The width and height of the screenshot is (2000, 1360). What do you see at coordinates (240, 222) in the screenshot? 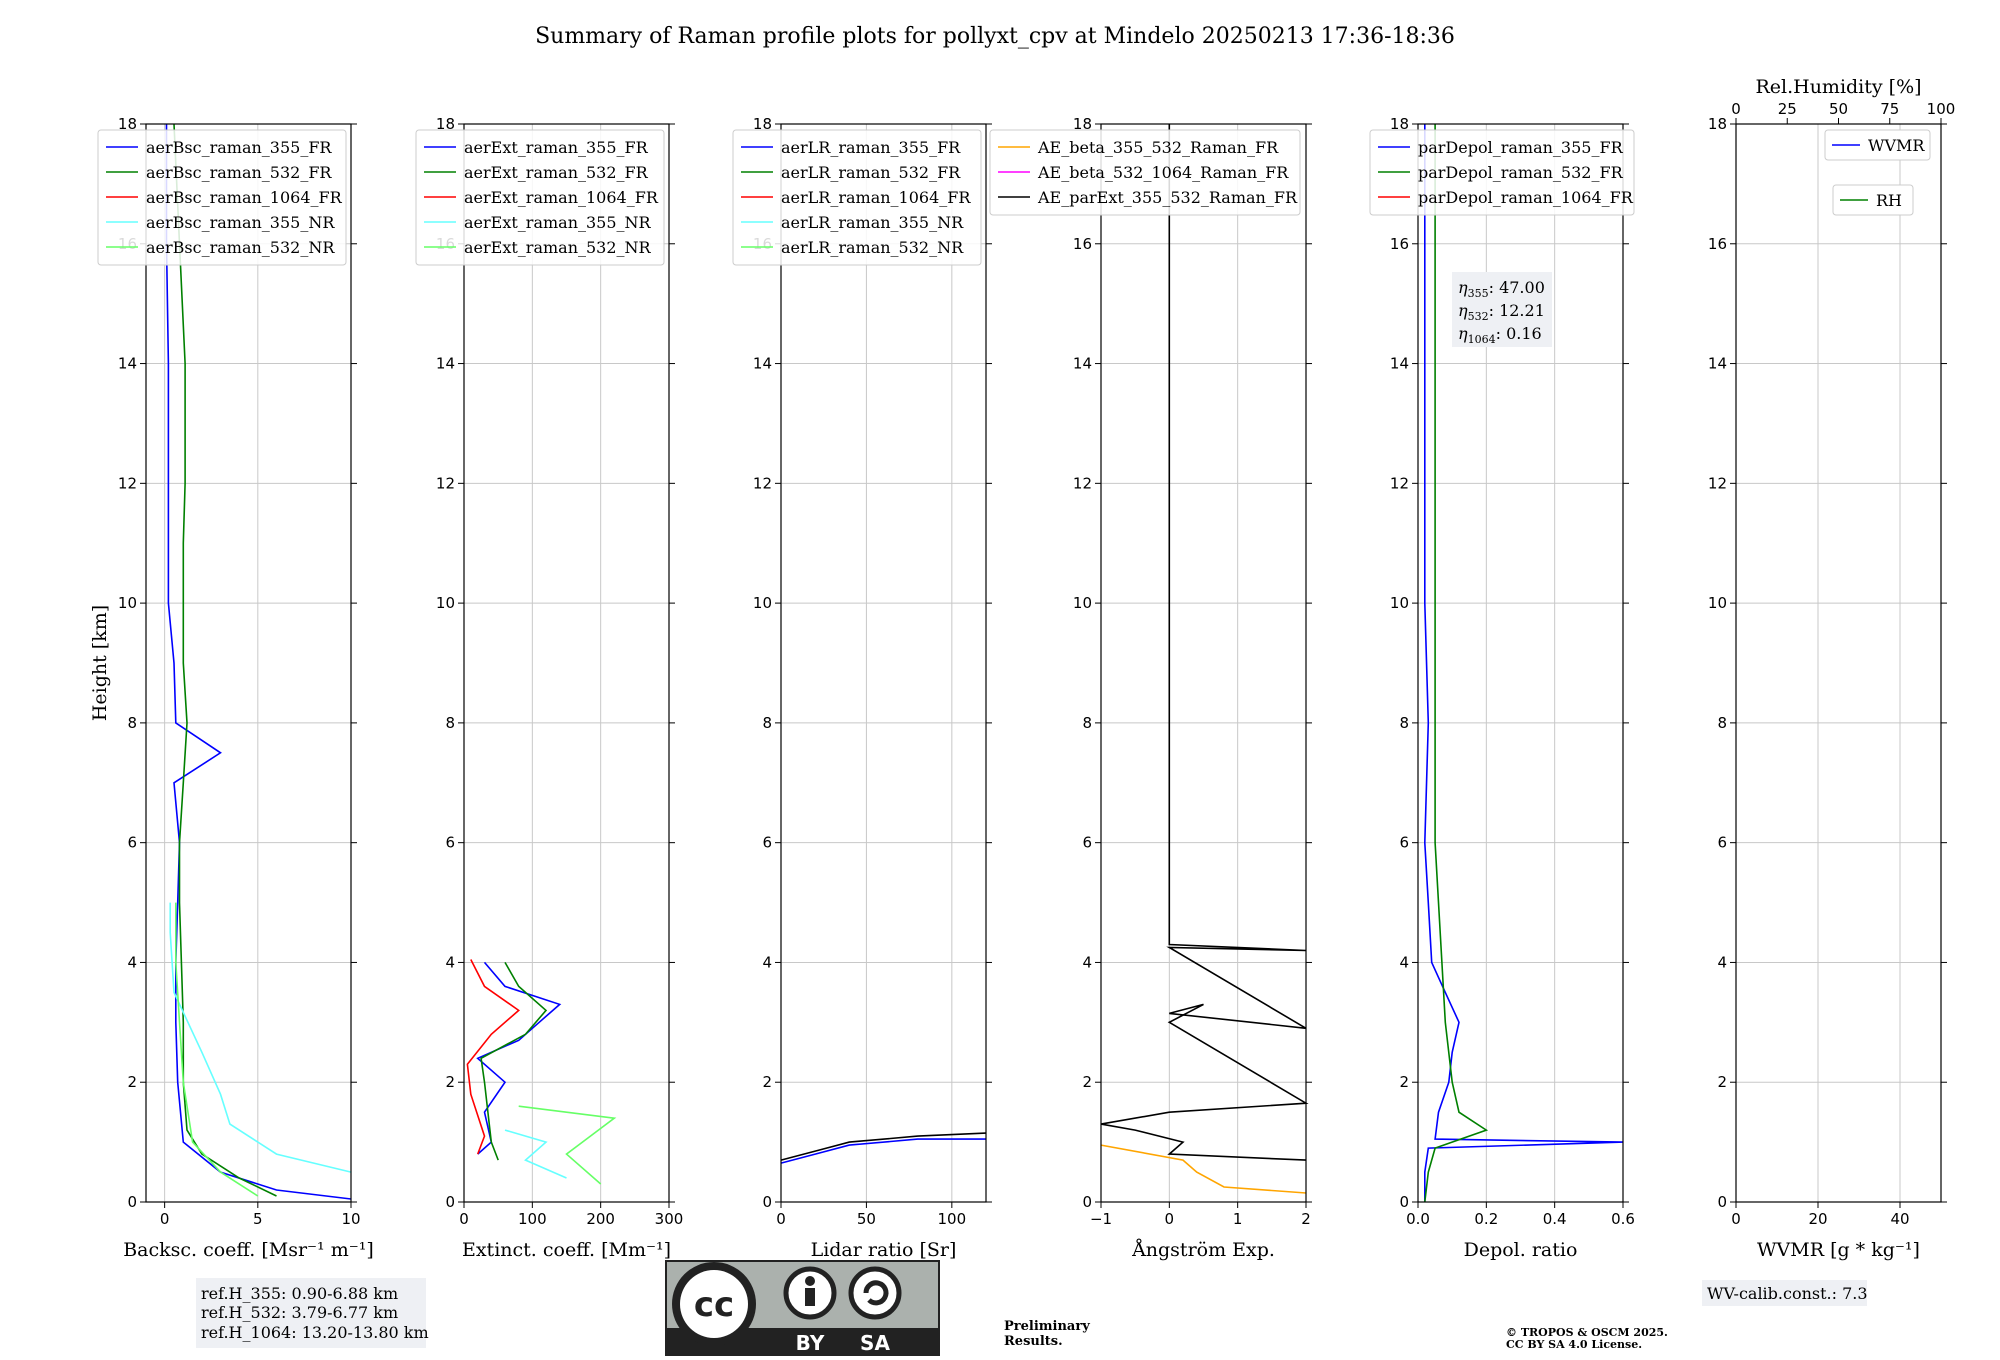
I see `legend-label-3: aerBsc_raman_355_NR` at bounding box center [240, 222].